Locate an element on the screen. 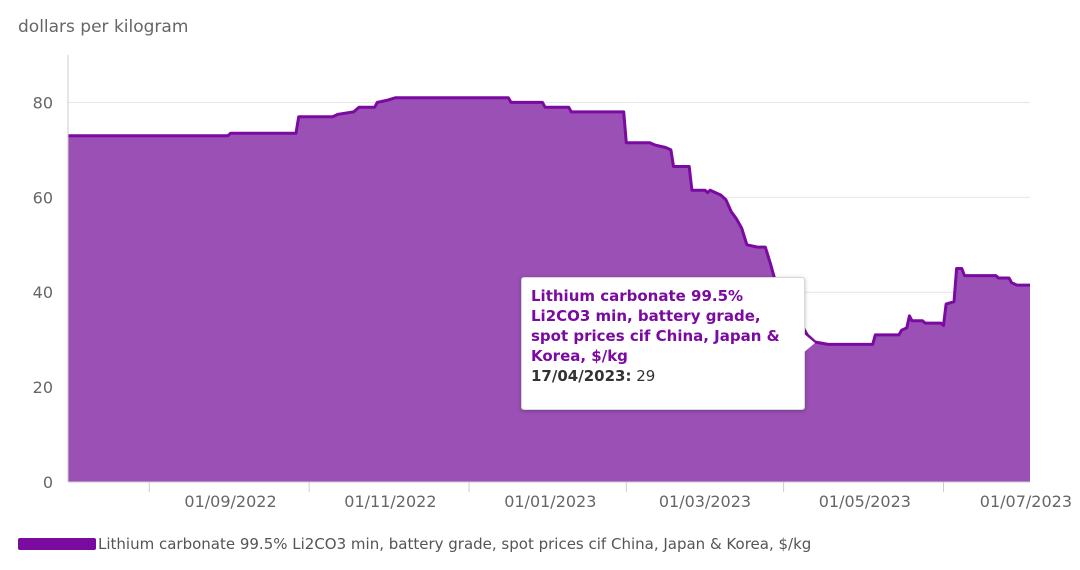 The width and height of the screenshot is (1080, 570). x-tick-label: 01/07/2023 is located at coordinates (1026, 501).